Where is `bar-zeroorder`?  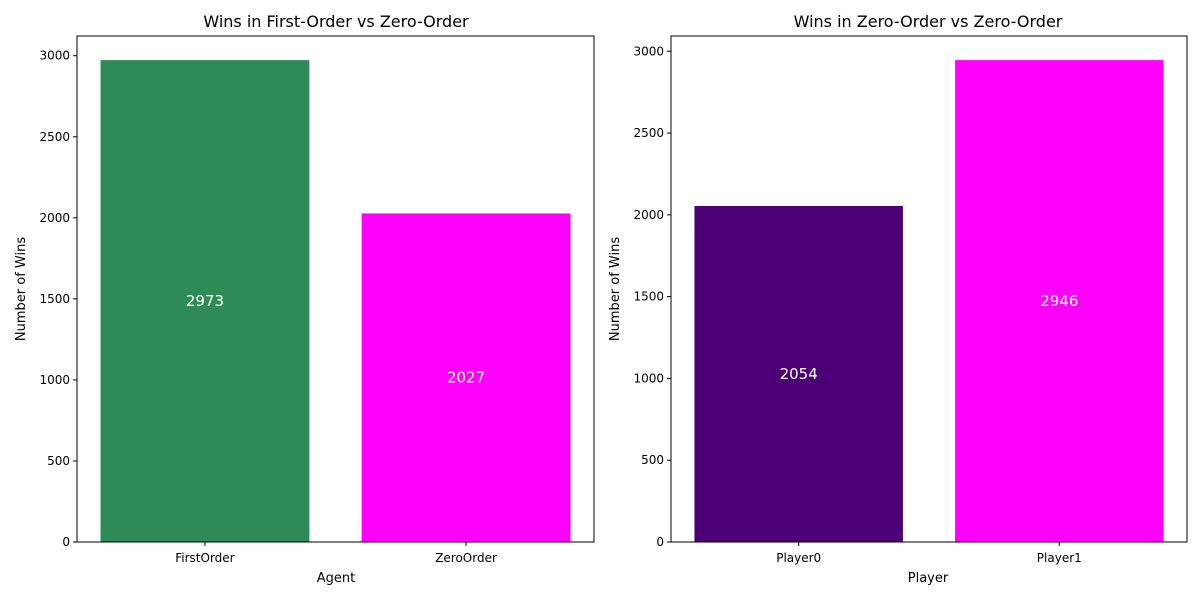 bar-zeroorder is located at coordinates (466, 377).